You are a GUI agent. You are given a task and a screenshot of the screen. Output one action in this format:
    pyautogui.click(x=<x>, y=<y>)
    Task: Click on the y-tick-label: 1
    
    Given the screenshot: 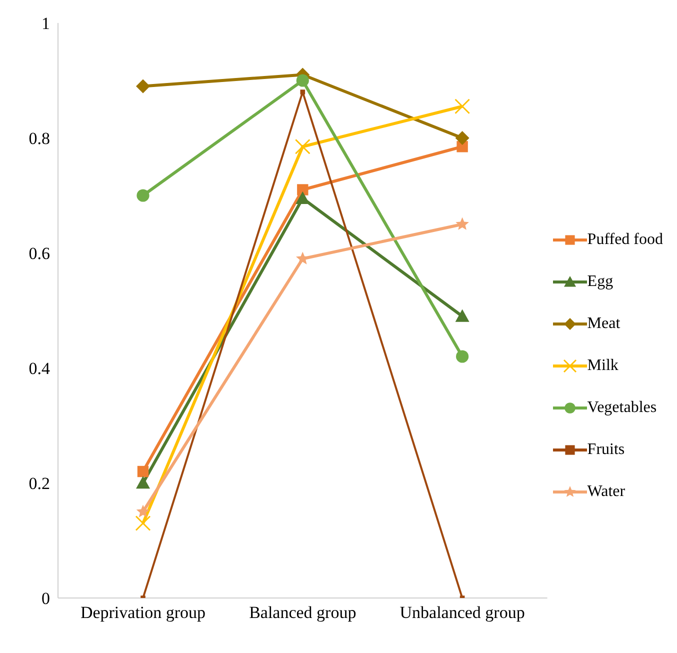 What is the action you would take?
    pyautogui.click(x=46, y=24)
    